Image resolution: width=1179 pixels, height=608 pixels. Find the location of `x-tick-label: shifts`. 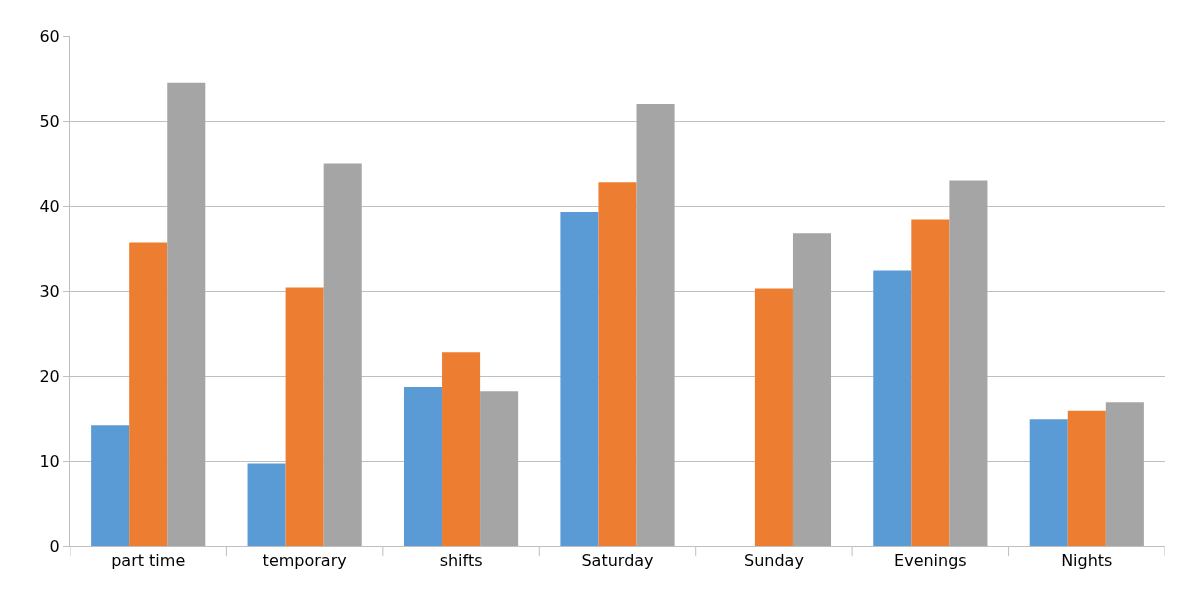

x-tick-label: shifts is located at coordinates (461, 561).